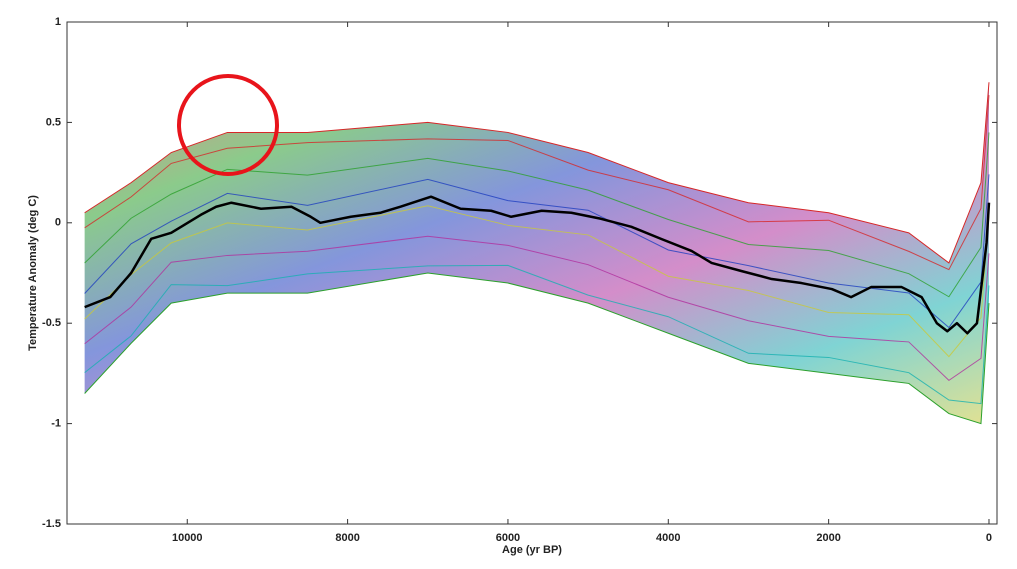  What do you see at coordinates (668, 538) in the screenshot?
I see `x-tick-label: 4000` at bounding box center [668, 538].